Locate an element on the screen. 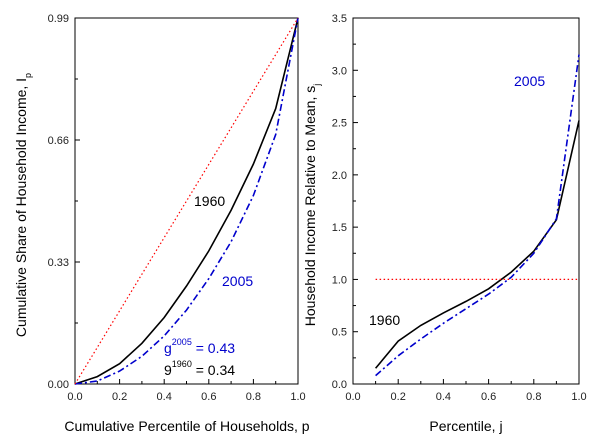  y-tick-label: 2.5 is located at coordinates (339, 124).